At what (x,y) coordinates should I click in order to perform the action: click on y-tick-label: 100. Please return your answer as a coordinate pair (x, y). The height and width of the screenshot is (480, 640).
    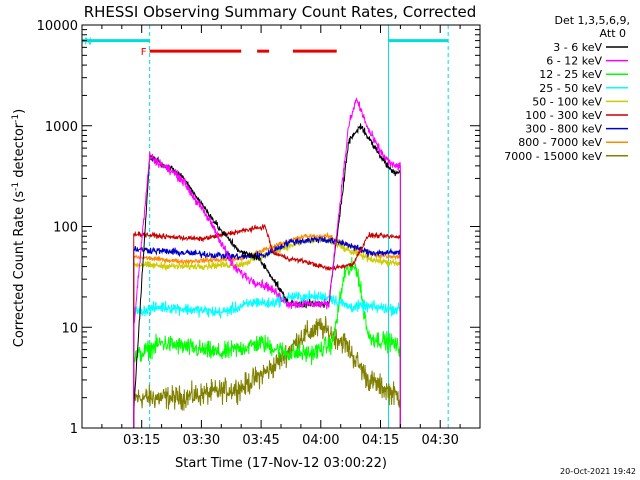
    Looking at the image, I should click on (65, 228).